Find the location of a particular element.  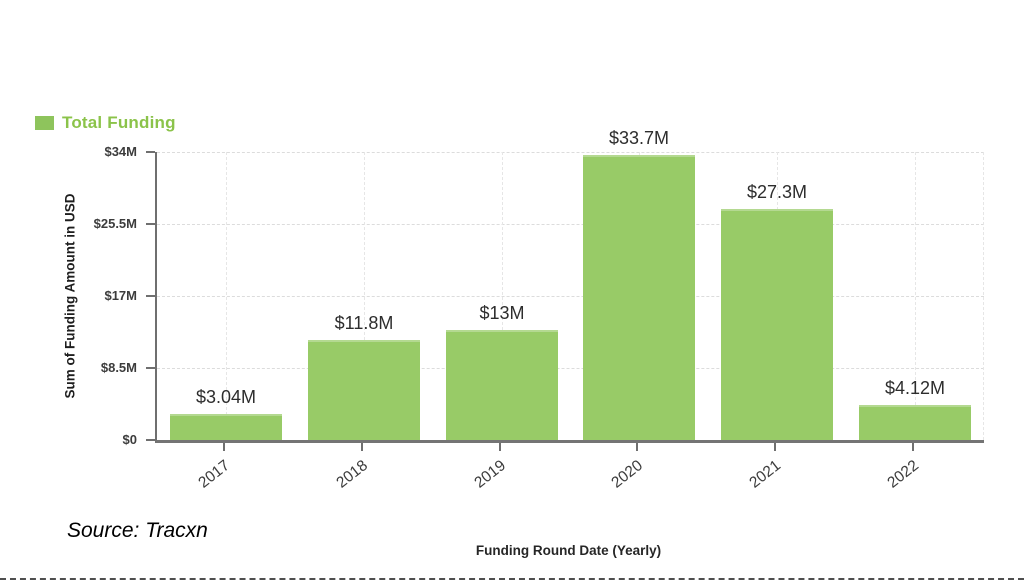

bar-value-label: $13M is located at coordinates (502, 313).